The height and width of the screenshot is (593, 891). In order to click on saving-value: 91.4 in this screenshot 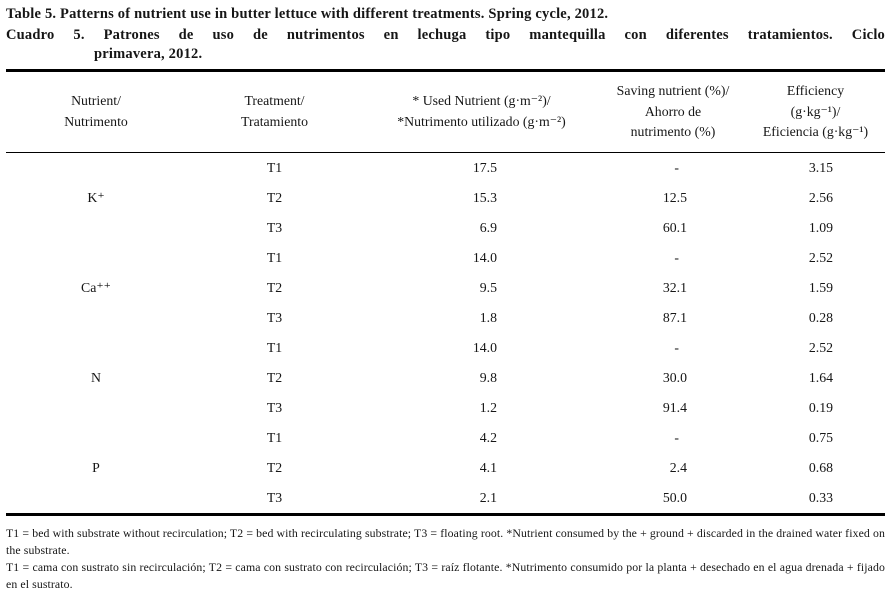, I will do `click(674, 407)`.